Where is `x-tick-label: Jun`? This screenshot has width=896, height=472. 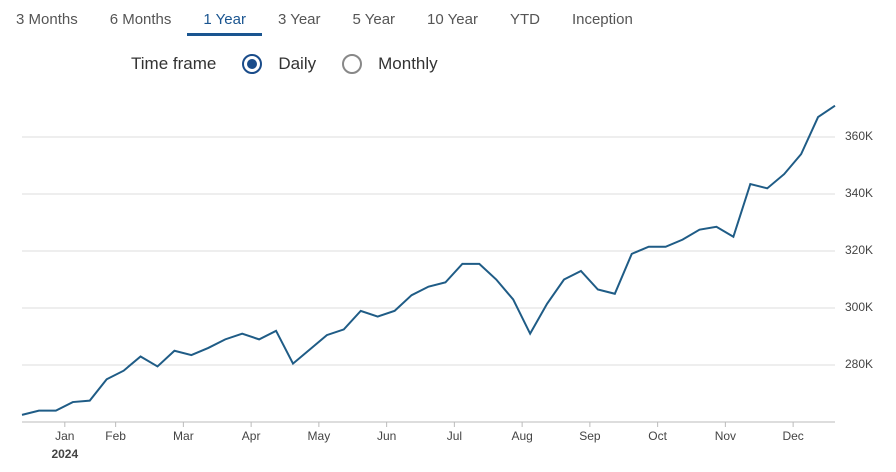 x-tick-label: Jun is located at coordinates (386, 436).